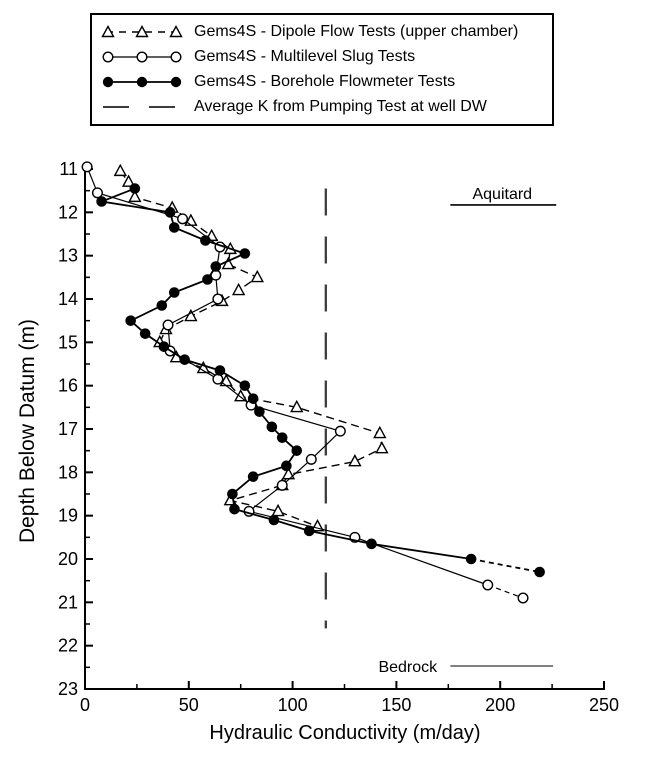 The height and width of the screenshot is (763, 648). I want to click on y-tick-label: 23, so click(68, 689).